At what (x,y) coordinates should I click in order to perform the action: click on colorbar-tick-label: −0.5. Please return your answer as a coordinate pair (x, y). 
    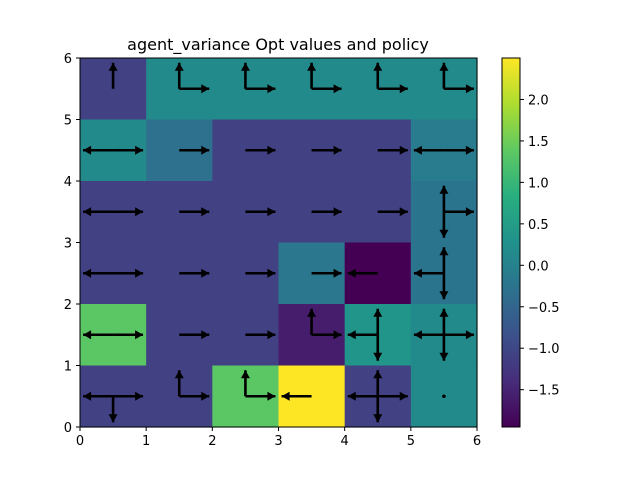
    Looking at the image, I should click on (544, 308).